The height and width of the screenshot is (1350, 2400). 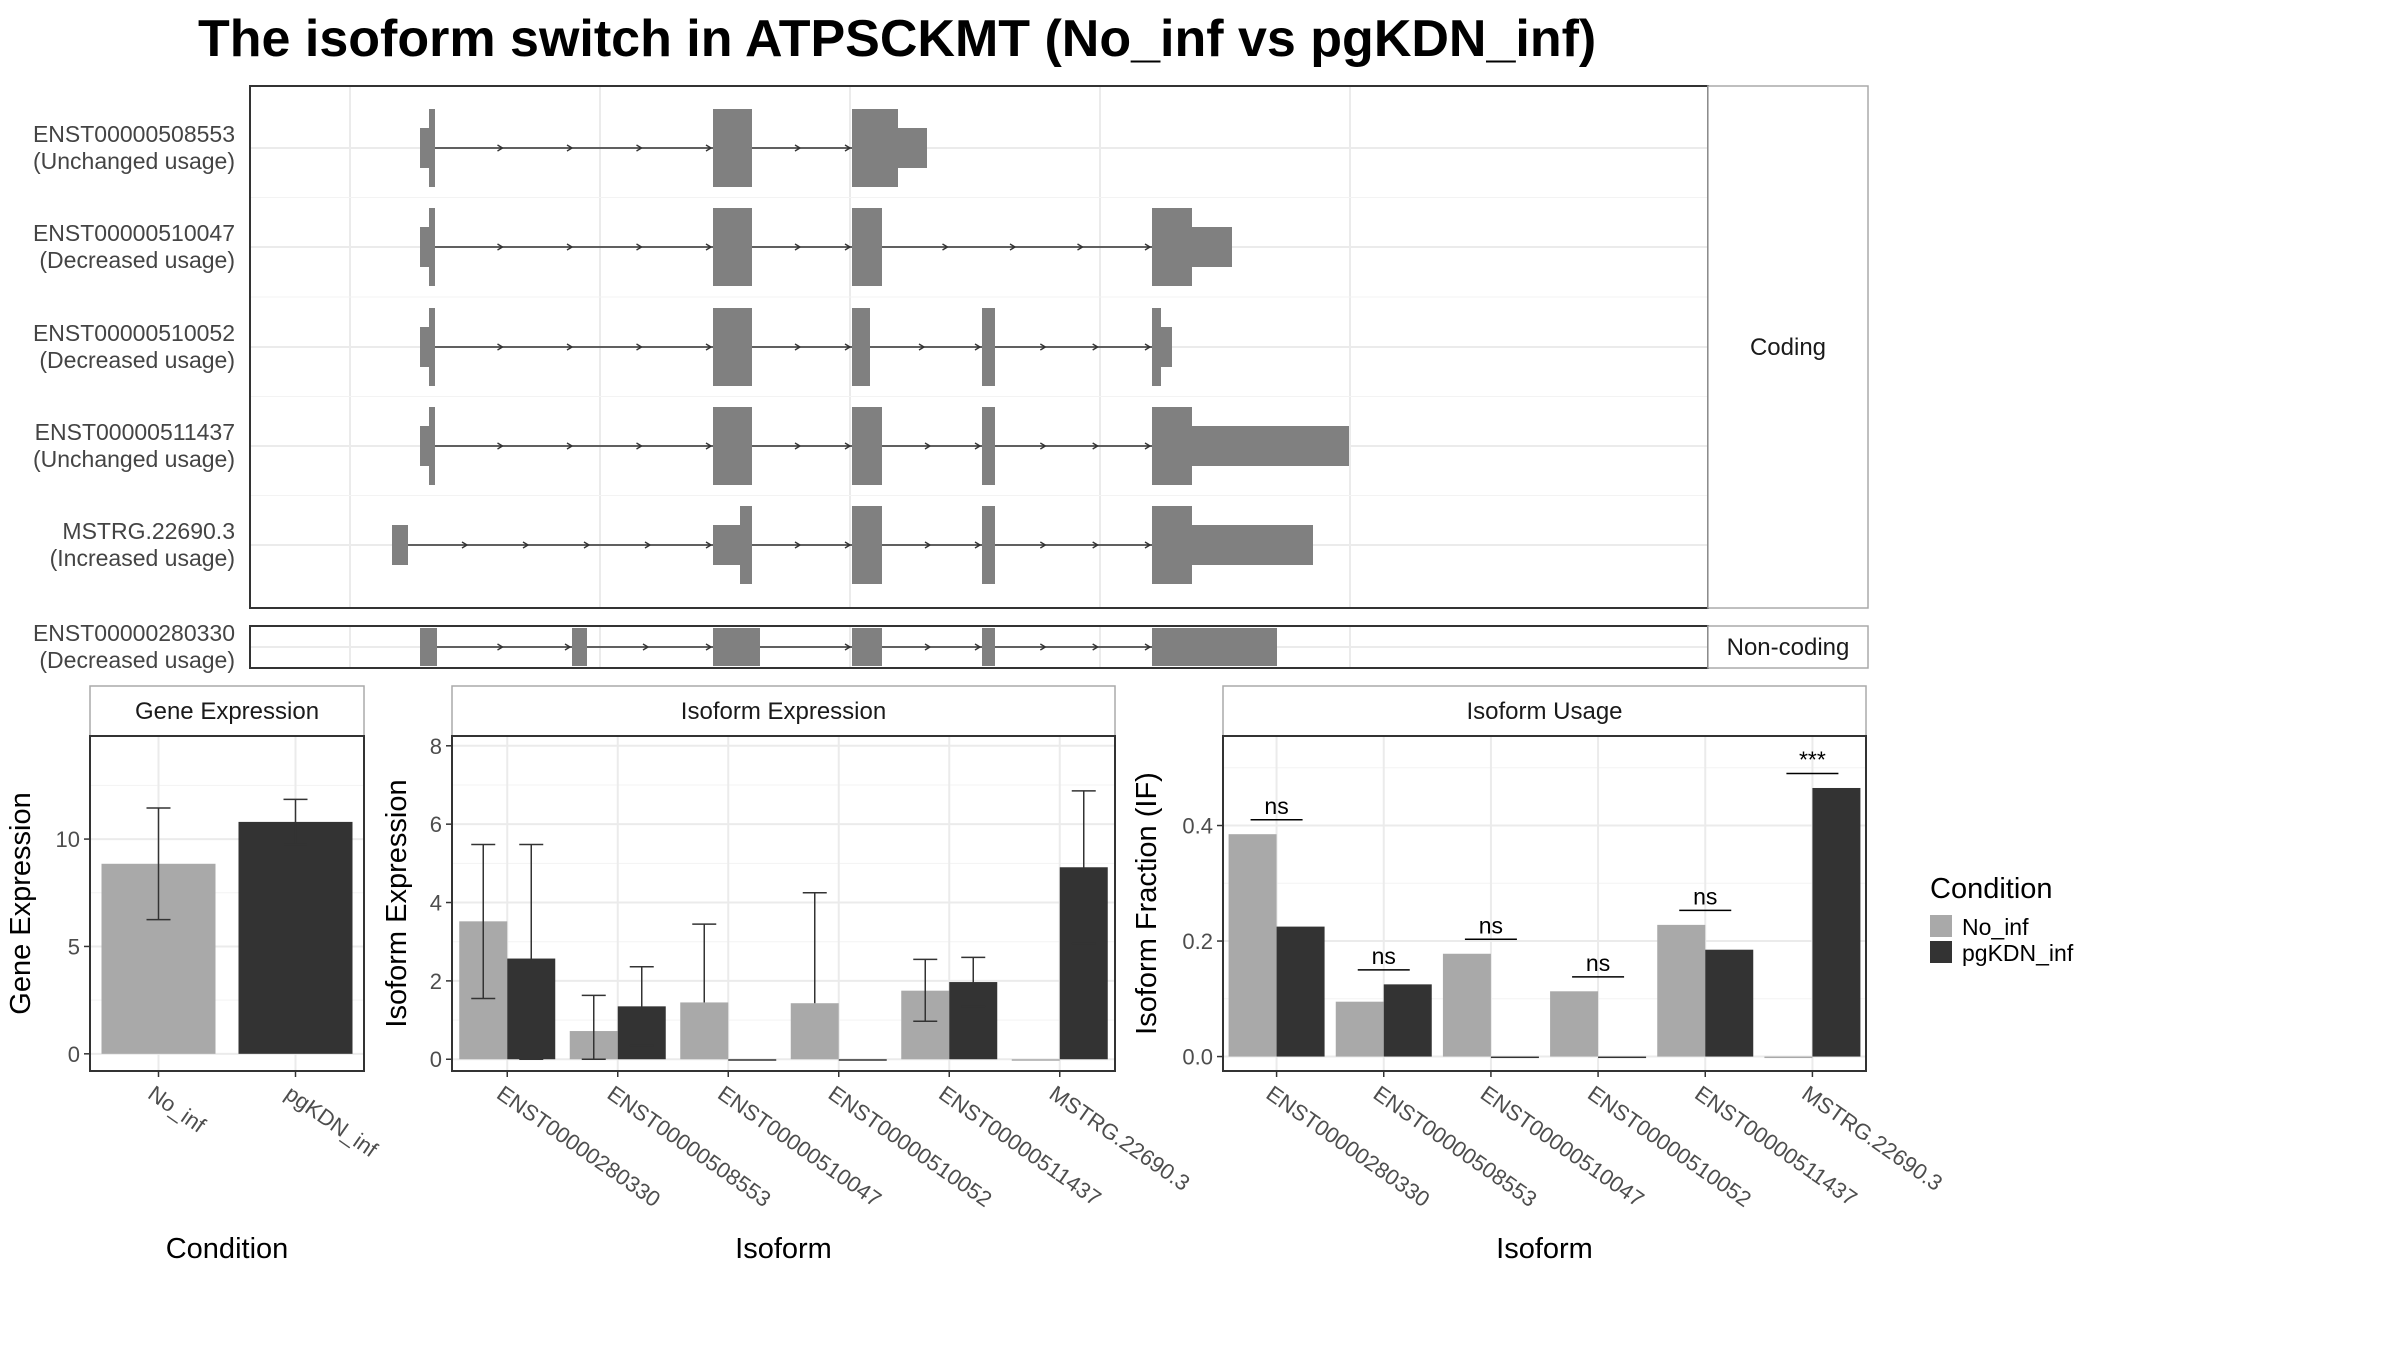 What do you see at coordinates (848, 647) in the screenshot?
I see `transcript-enst00000280330` at bounding box center [848, 647].